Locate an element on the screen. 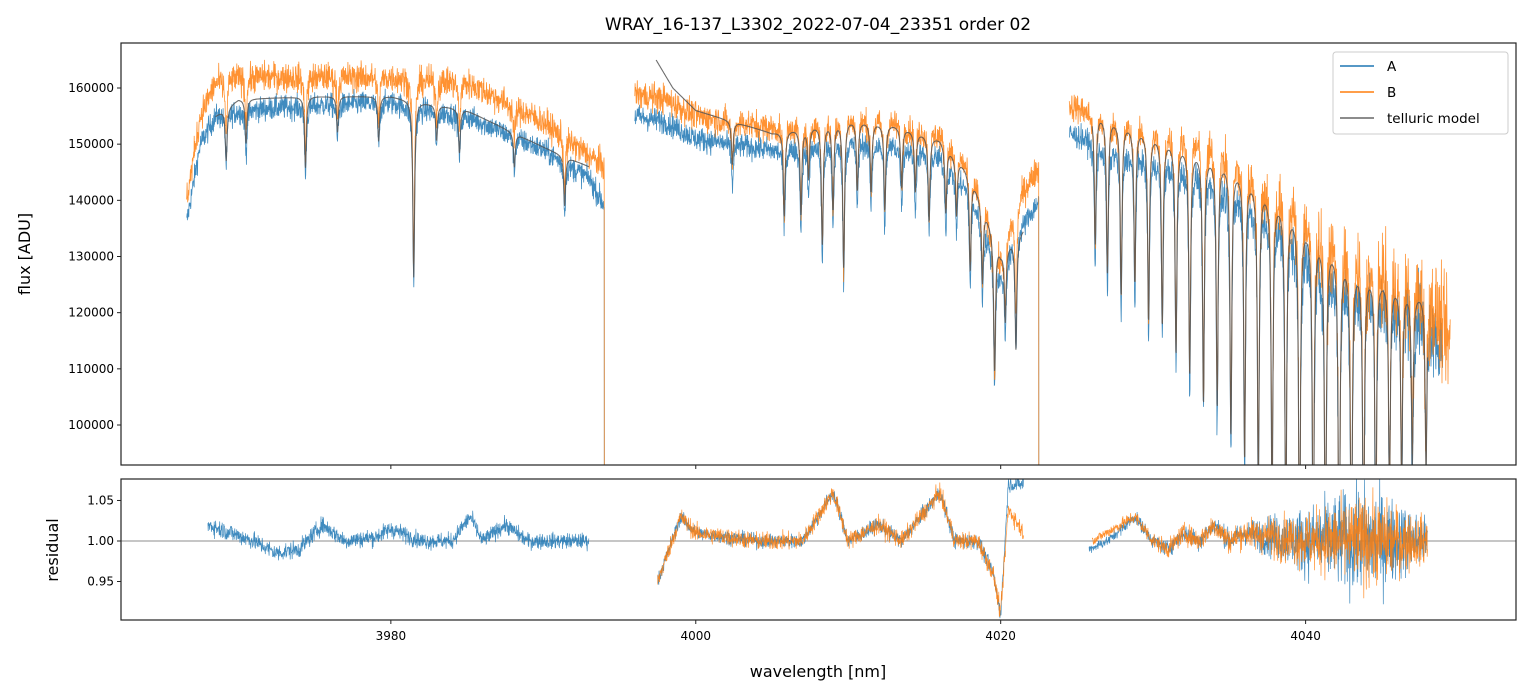 The image size is (1531, 696). x-axis-label: wavelength [nm] is located at coordinates (818, 671).